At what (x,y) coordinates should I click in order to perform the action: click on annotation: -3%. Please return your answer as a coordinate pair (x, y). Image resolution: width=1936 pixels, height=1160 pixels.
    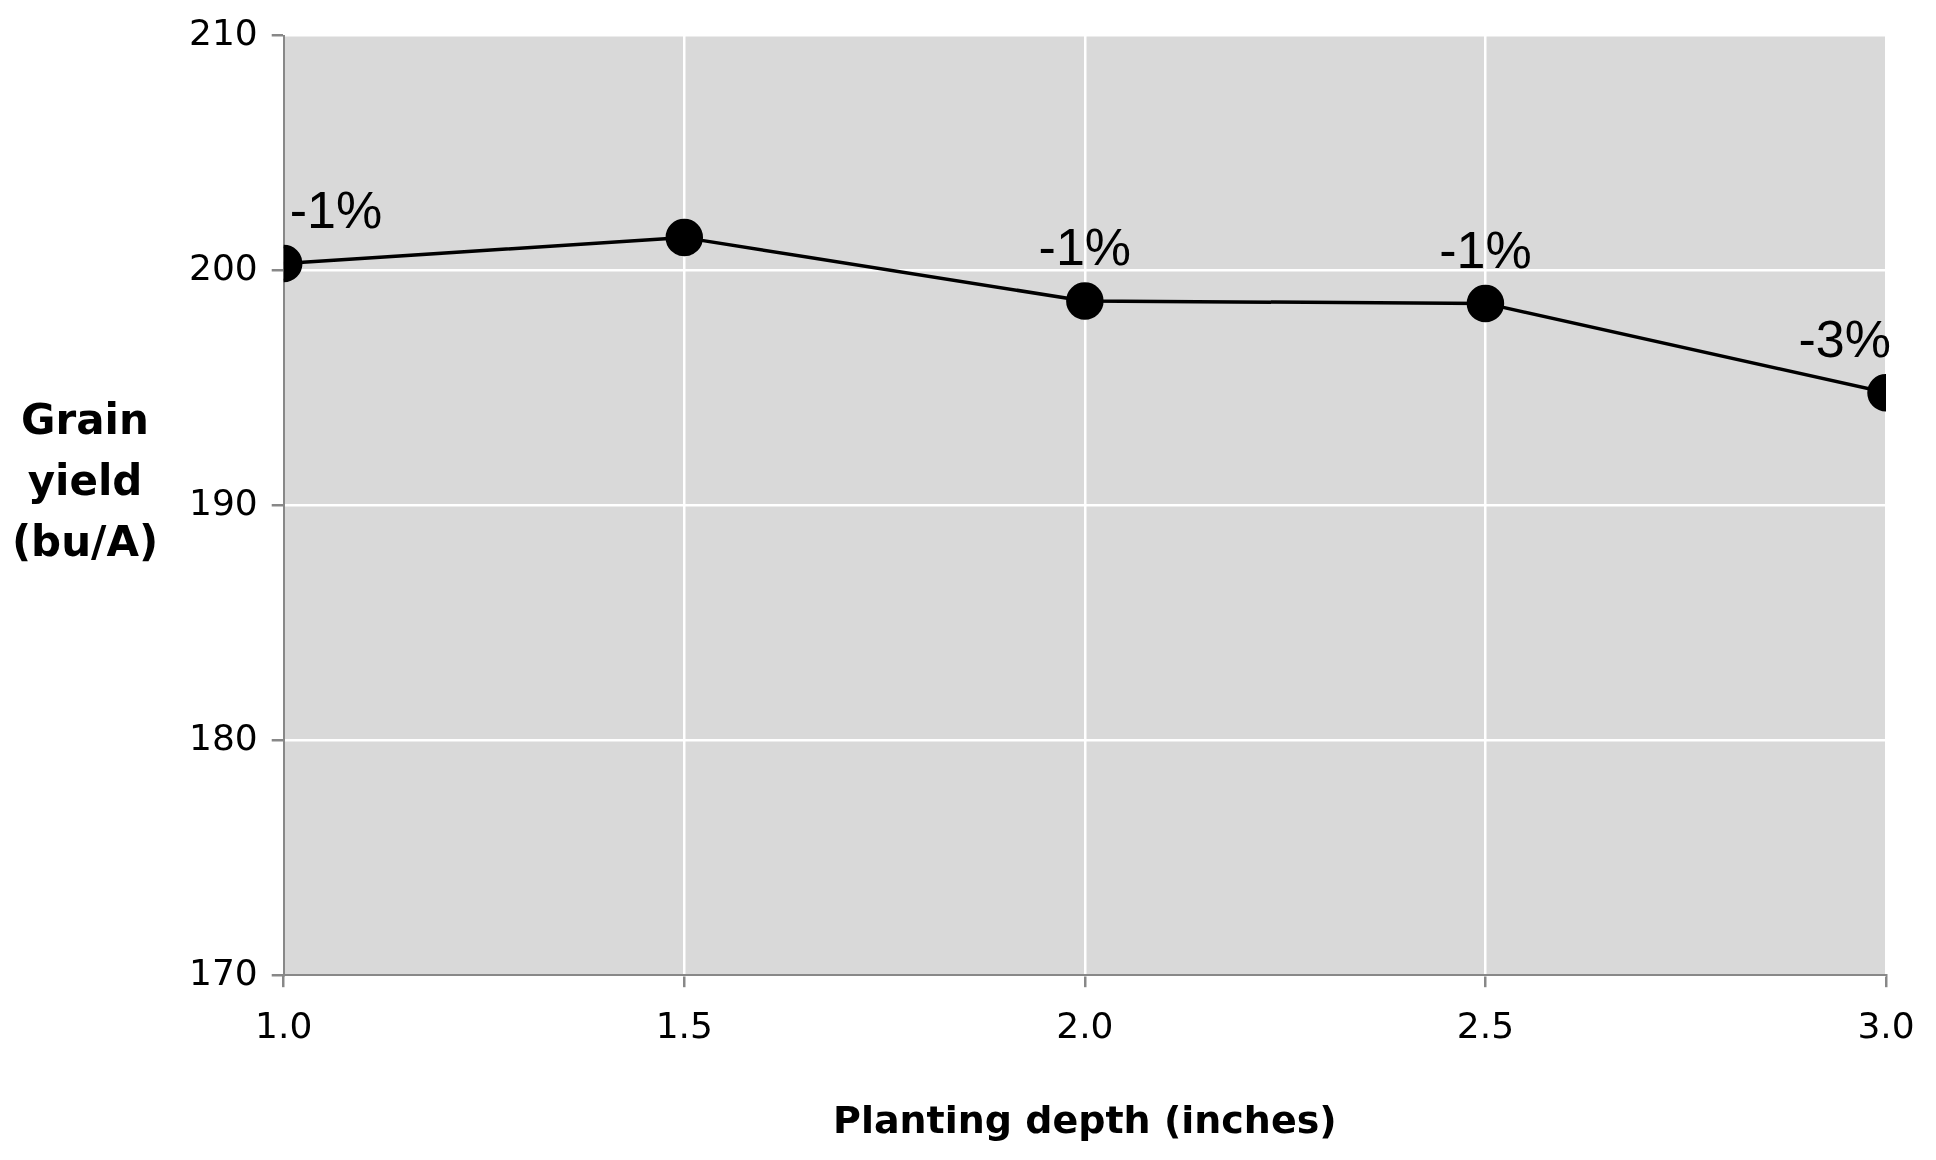
    Looking at the image, I should click on (1844, 338).